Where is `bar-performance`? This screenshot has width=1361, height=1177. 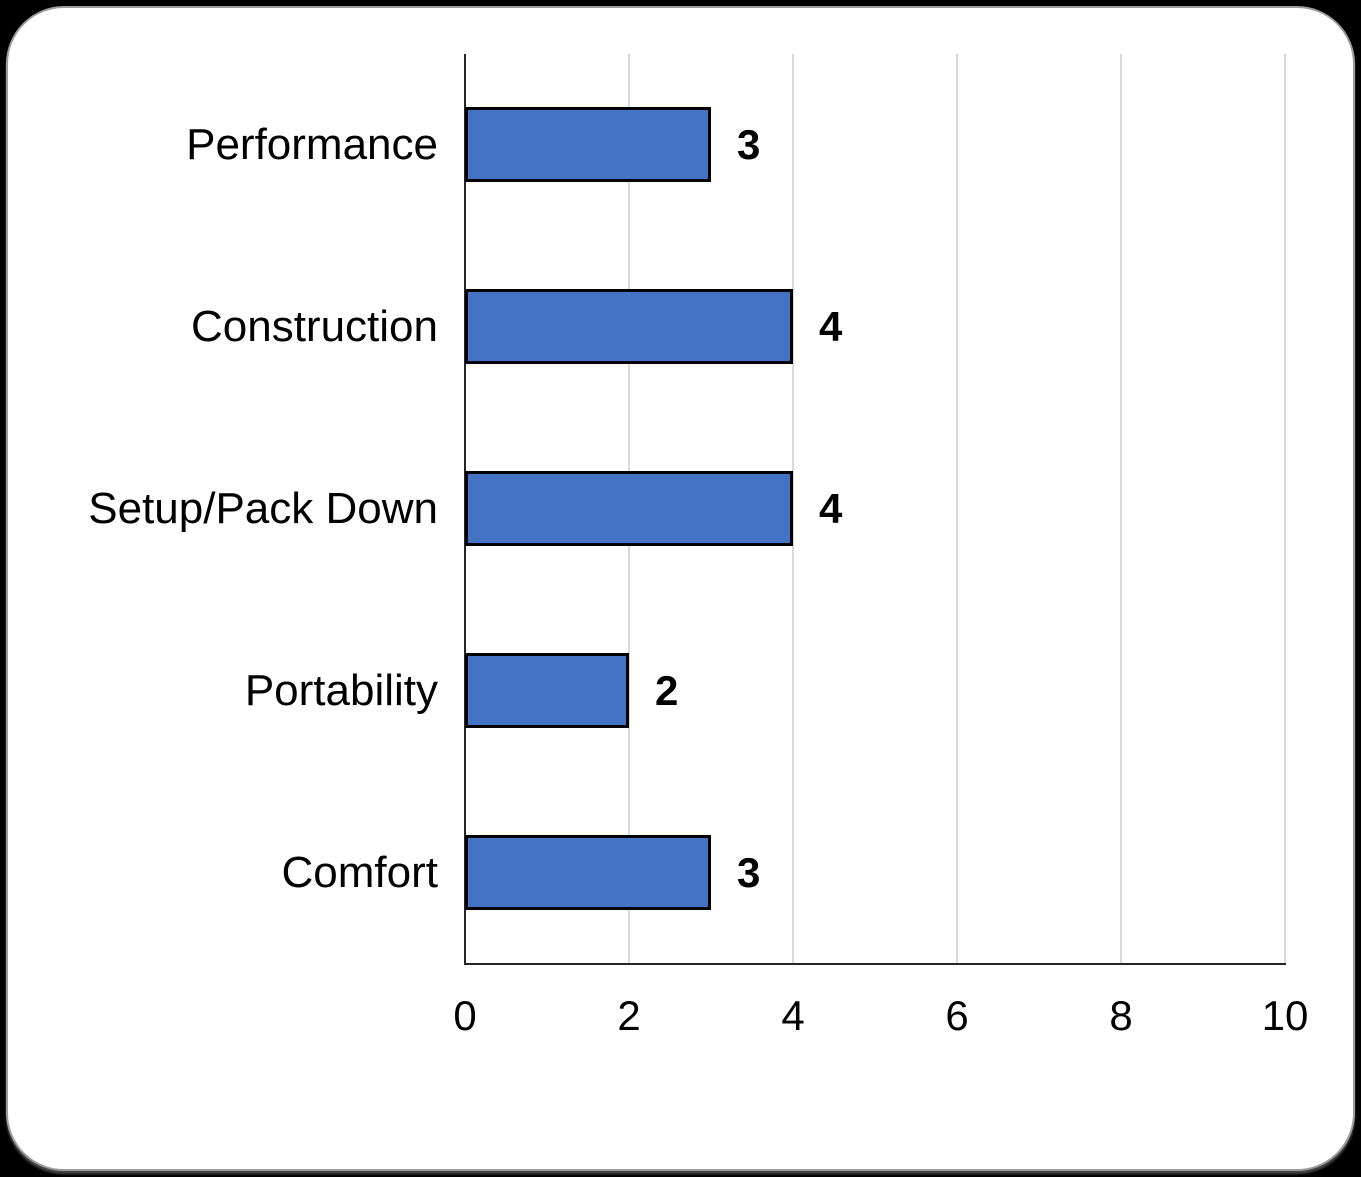
bar-performance is located at coordinates (588, 145).